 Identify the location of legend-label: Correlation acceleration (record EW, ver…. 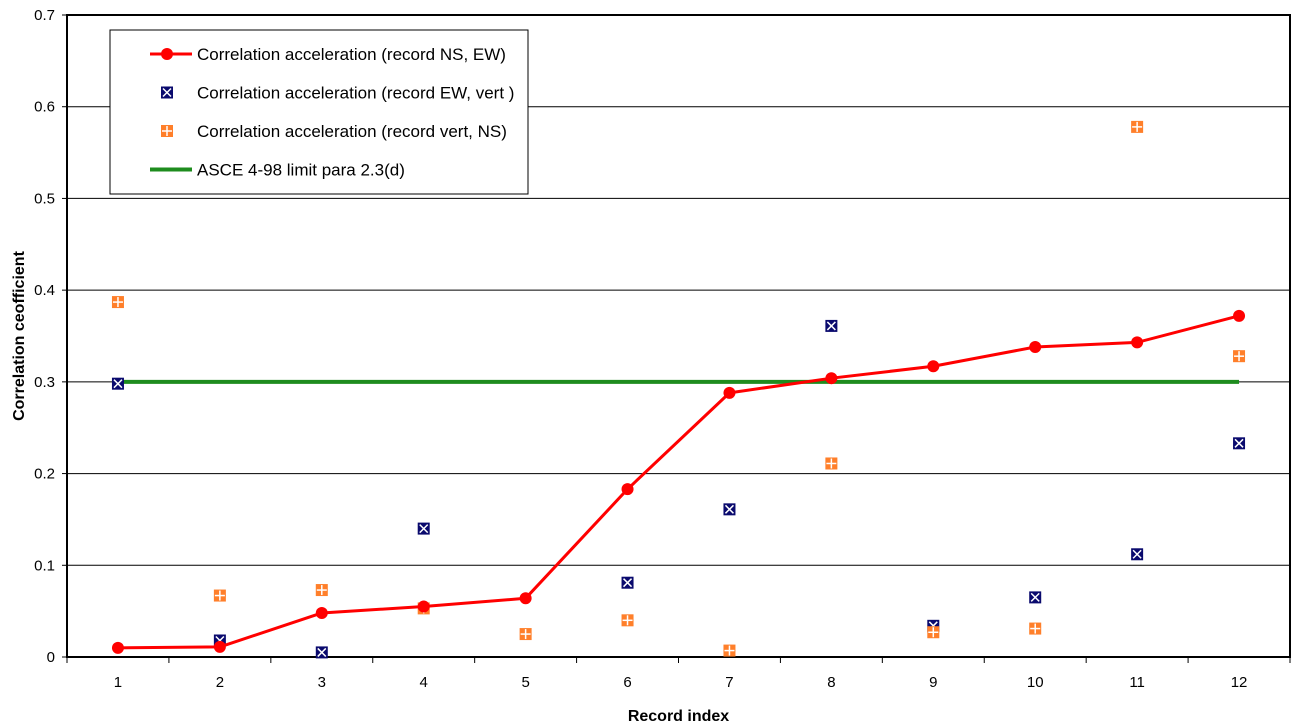
(355, 93).